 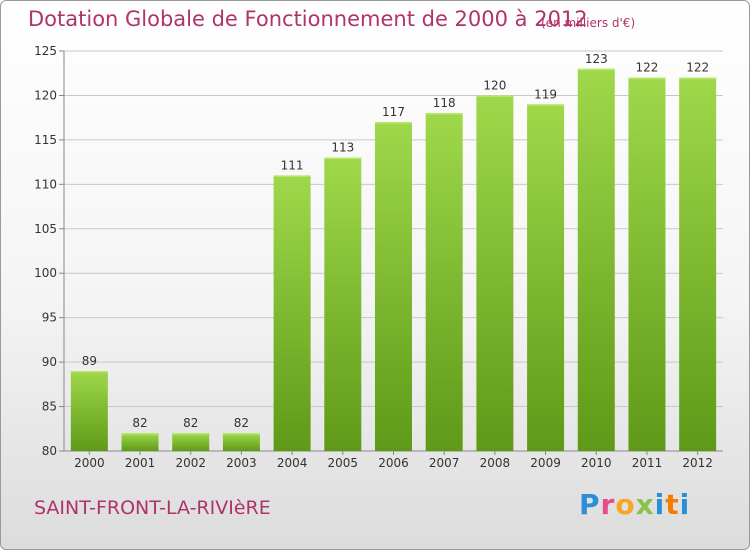 I want to click on bar-2004, so click(x=292, y=313).